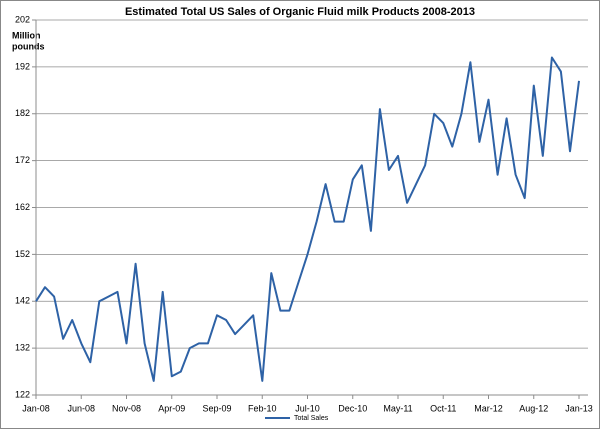 The width and height of the screenshot is (600, 429). What do you see at coordinates (443, 408) in the screenshot?
I see `x-tick-label: Oct-11` at bounding box center [443, 408].